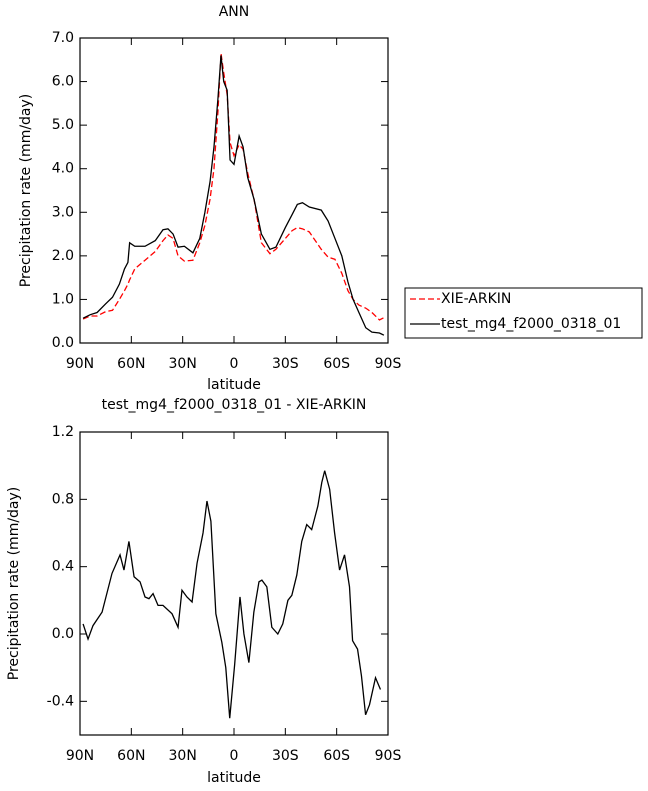 This screenshot has width=648, height=791. Describe the element at coordinates (523, 313) in the screenshot. I see `legend-box` at that location.